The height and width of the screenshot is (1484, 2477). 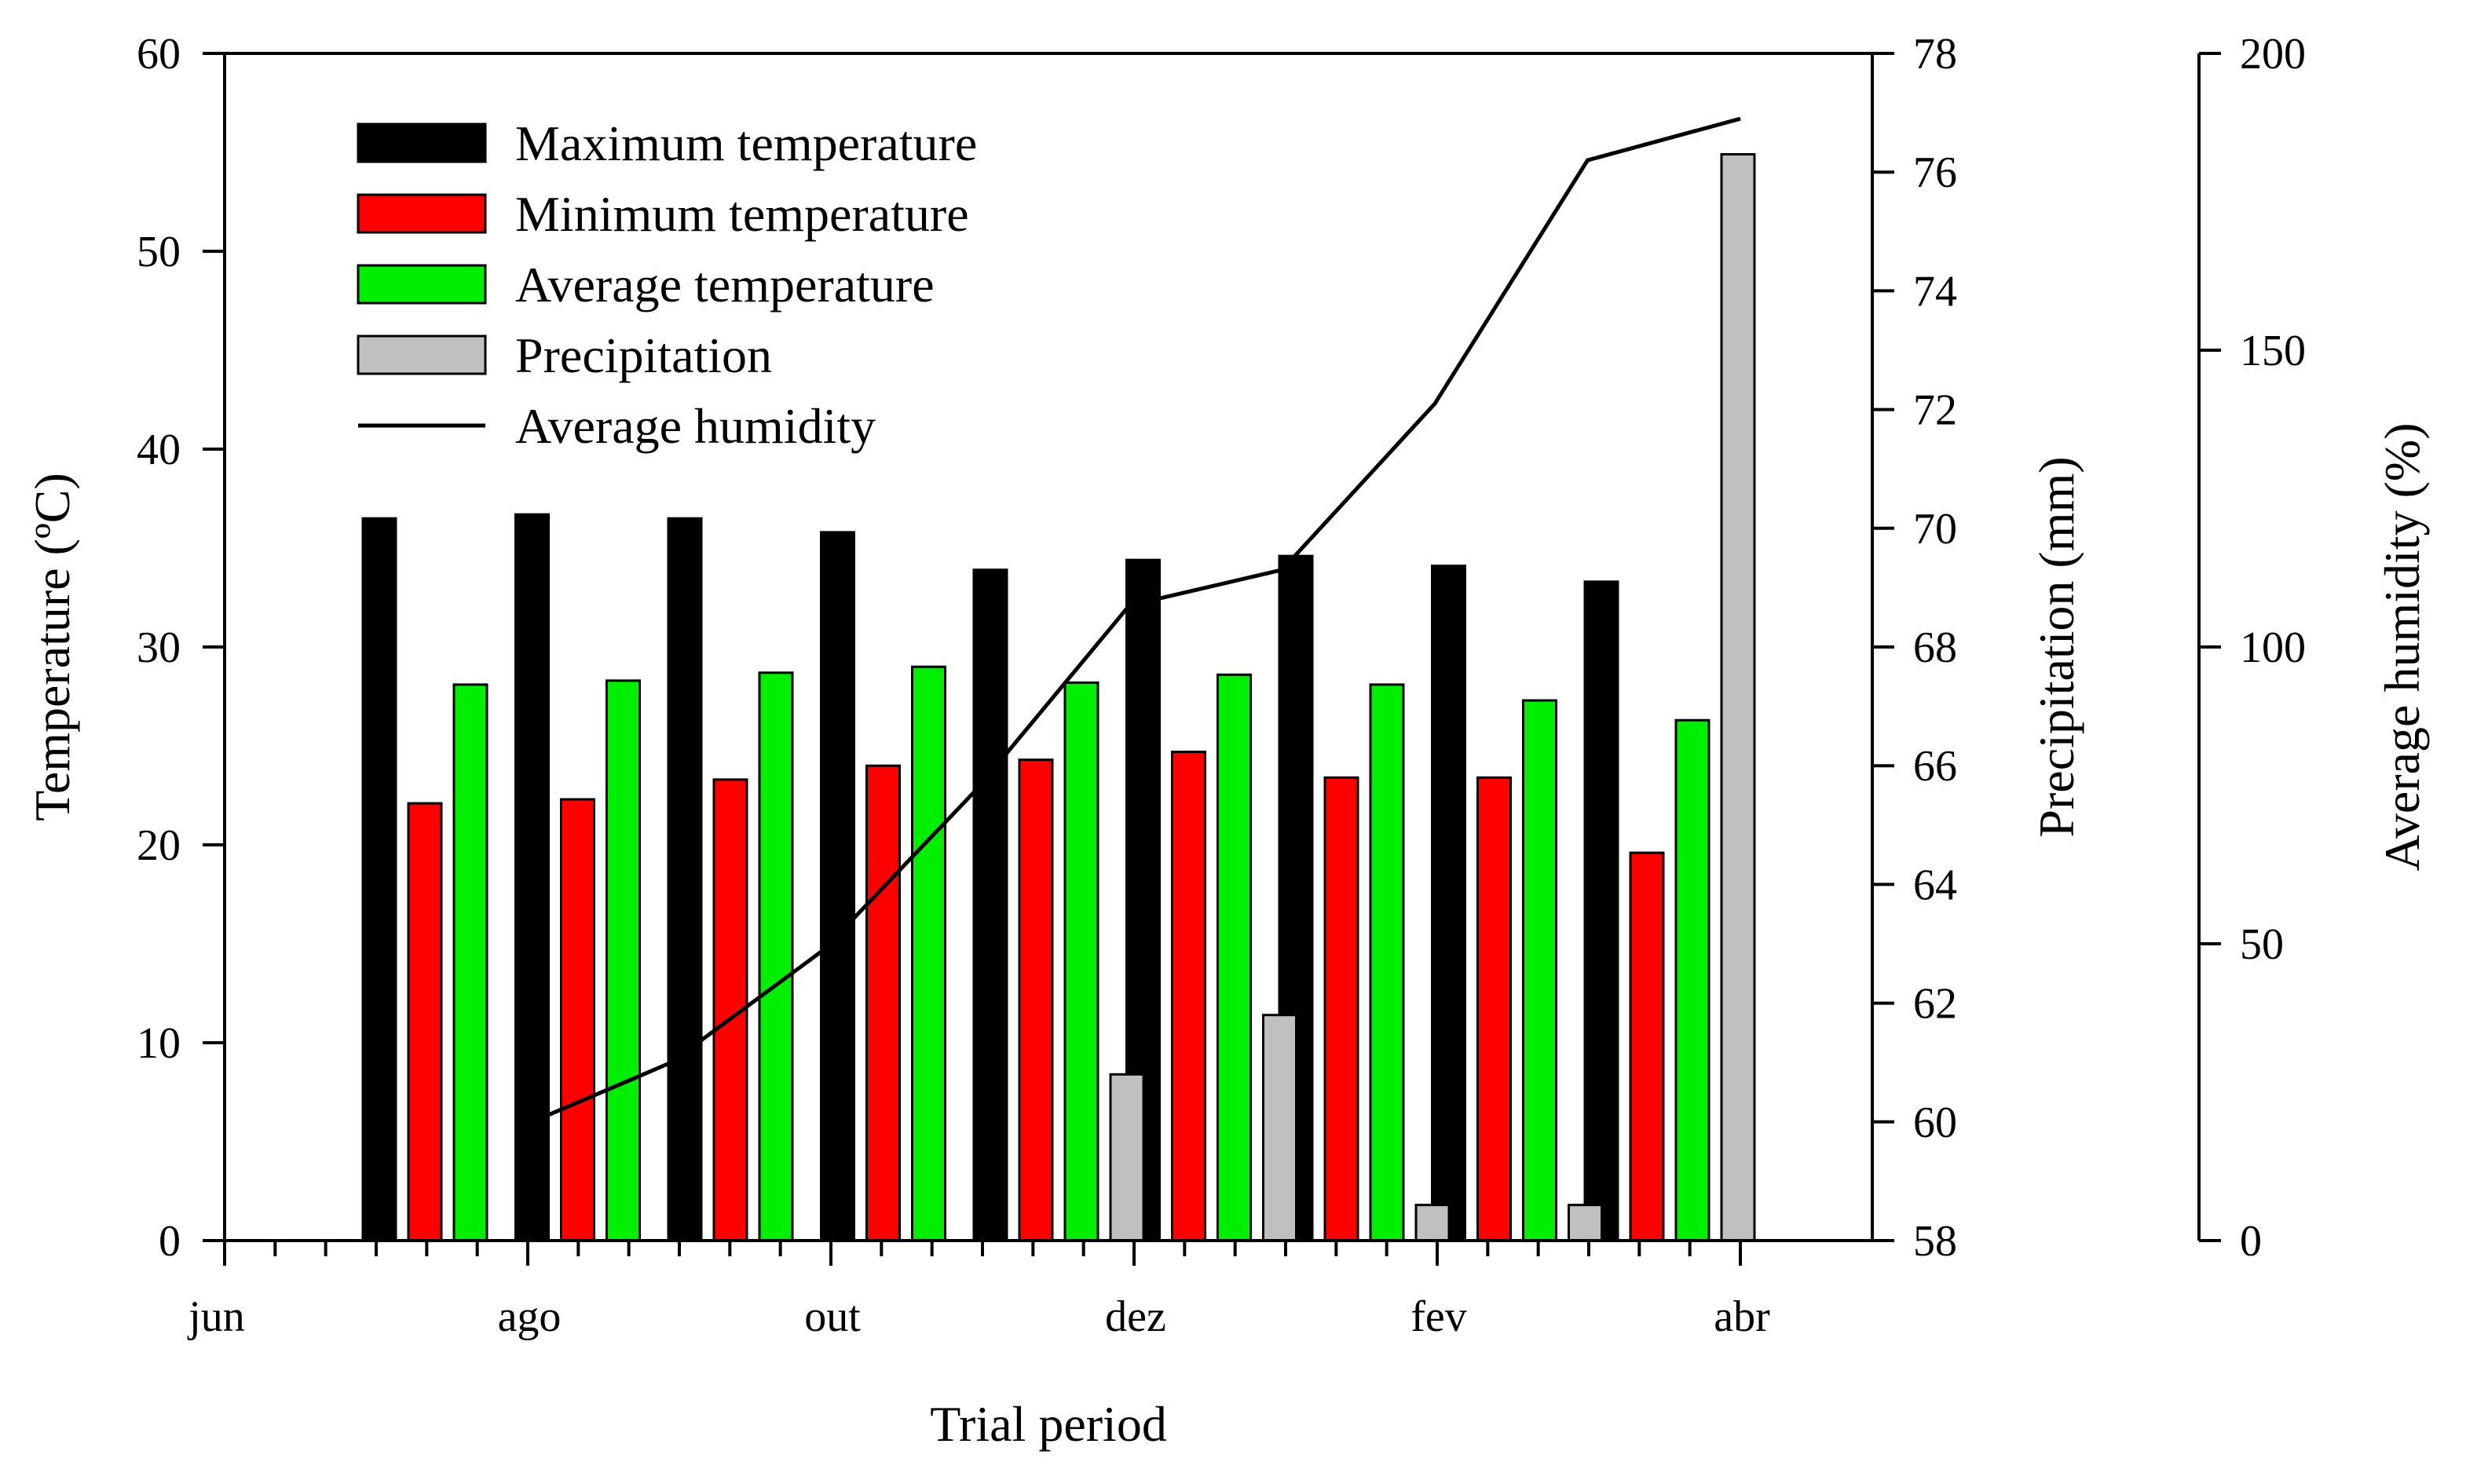 I want to click on y-right2-axis-title: Average humidity (%), so click(x=2402, y=646).